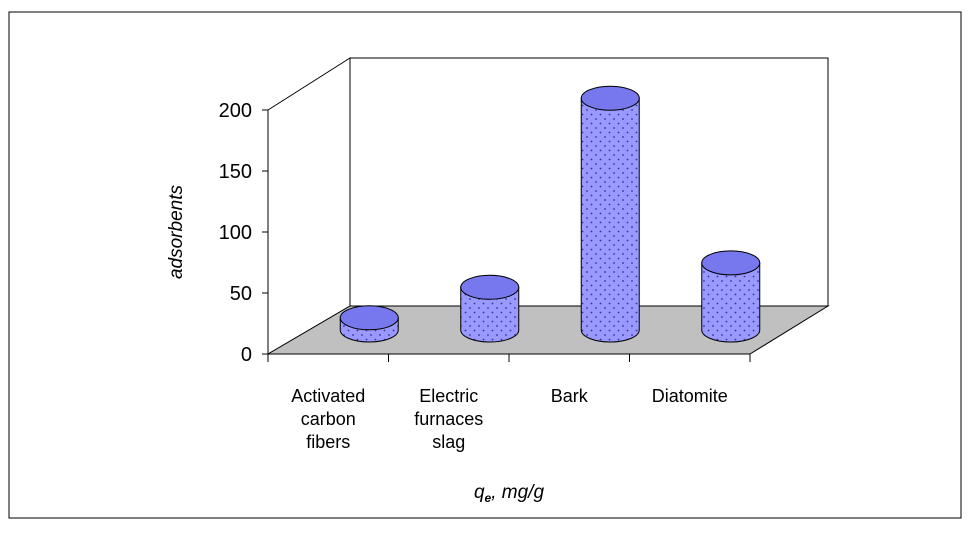  Describe the element at coordinates (241, 294) in the screenshot. I see `y-tick-label: 50` at that location.